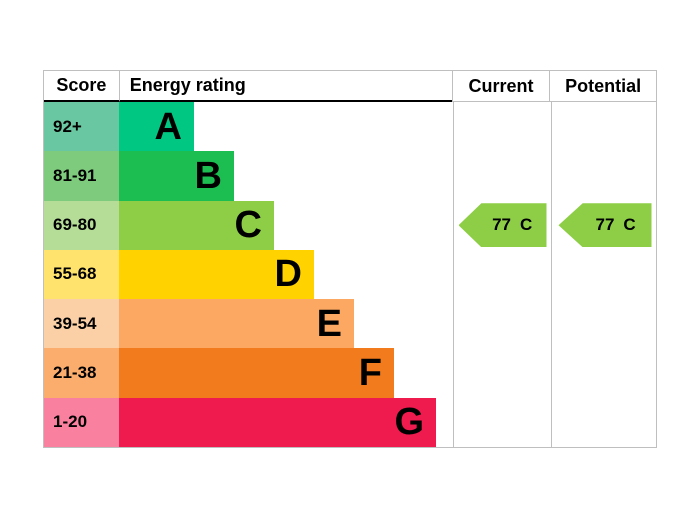  Describe the element at coordinates (208, 175) in the screenshot. I see `band-letter: B` at that location.